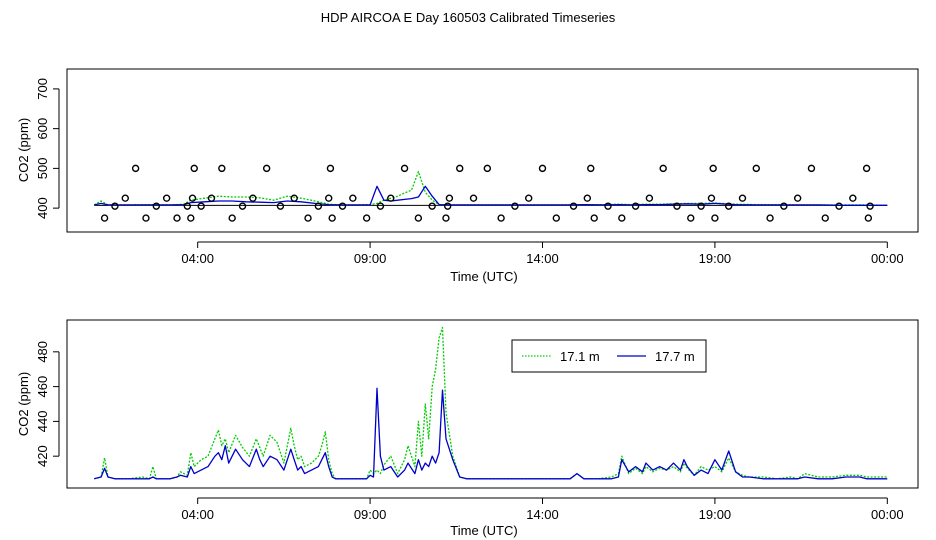  What do you see at coordinates (42, 456) in the screenshot?
I see `y-tick-label: 420` at bounding box center [42, 456].